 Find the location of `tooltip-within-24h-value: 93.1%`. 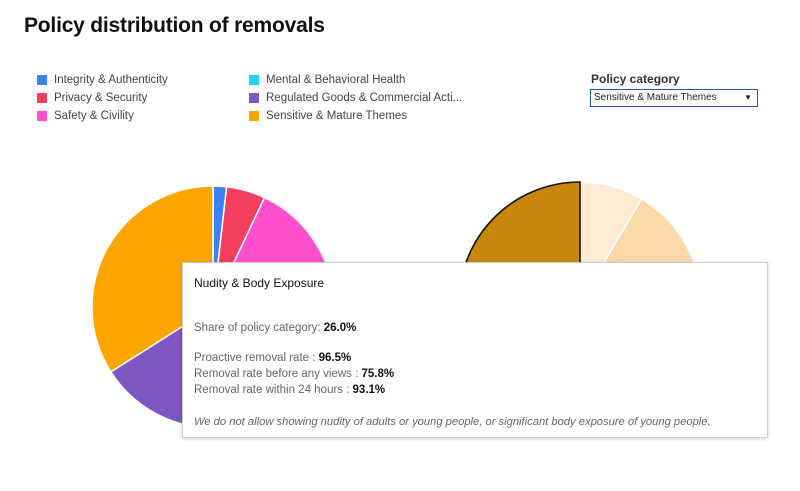

tooltip-within-24h-value: 93.1% is located at coordinates (369, 390).